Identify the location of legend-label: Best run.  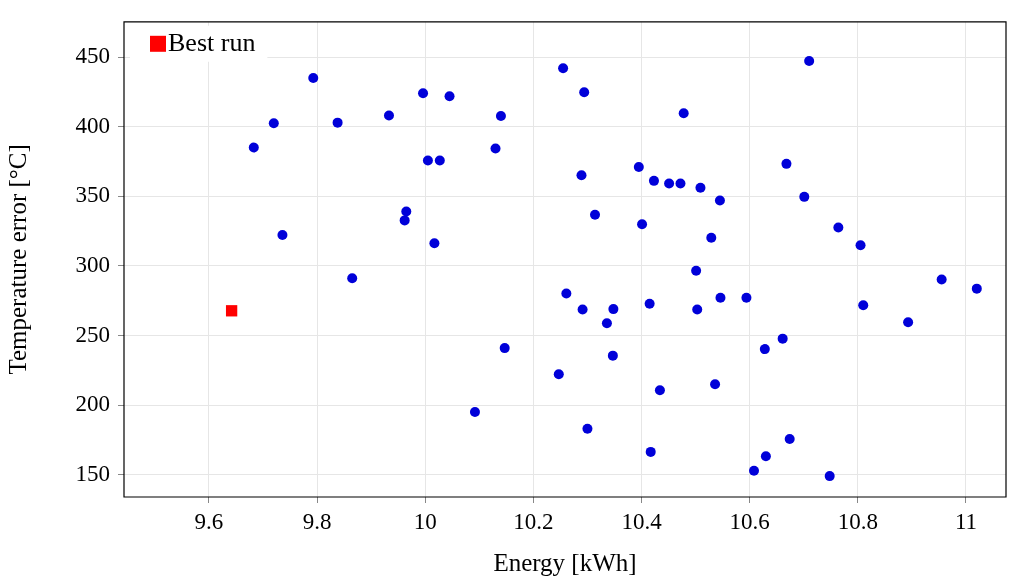
(212, 42).